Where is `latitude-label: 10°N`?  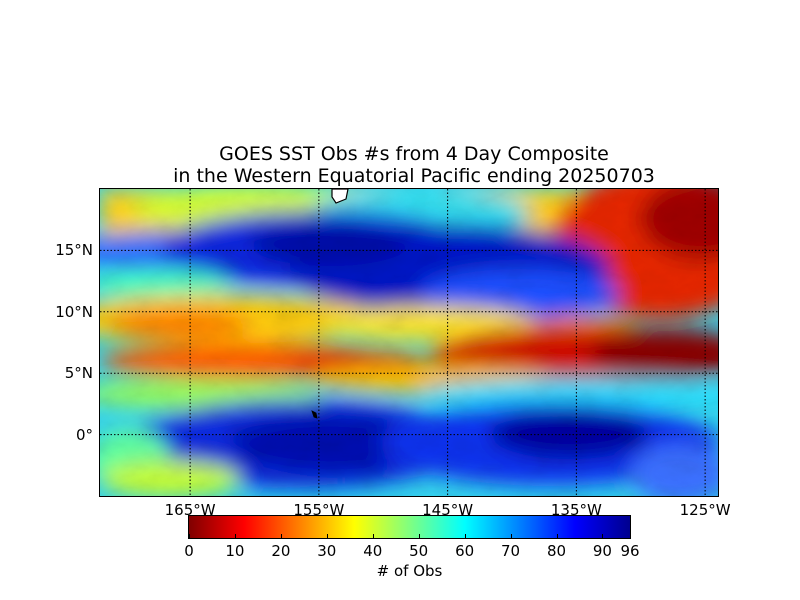
latitude-label: 10°N is located at coordinates (74, 311).